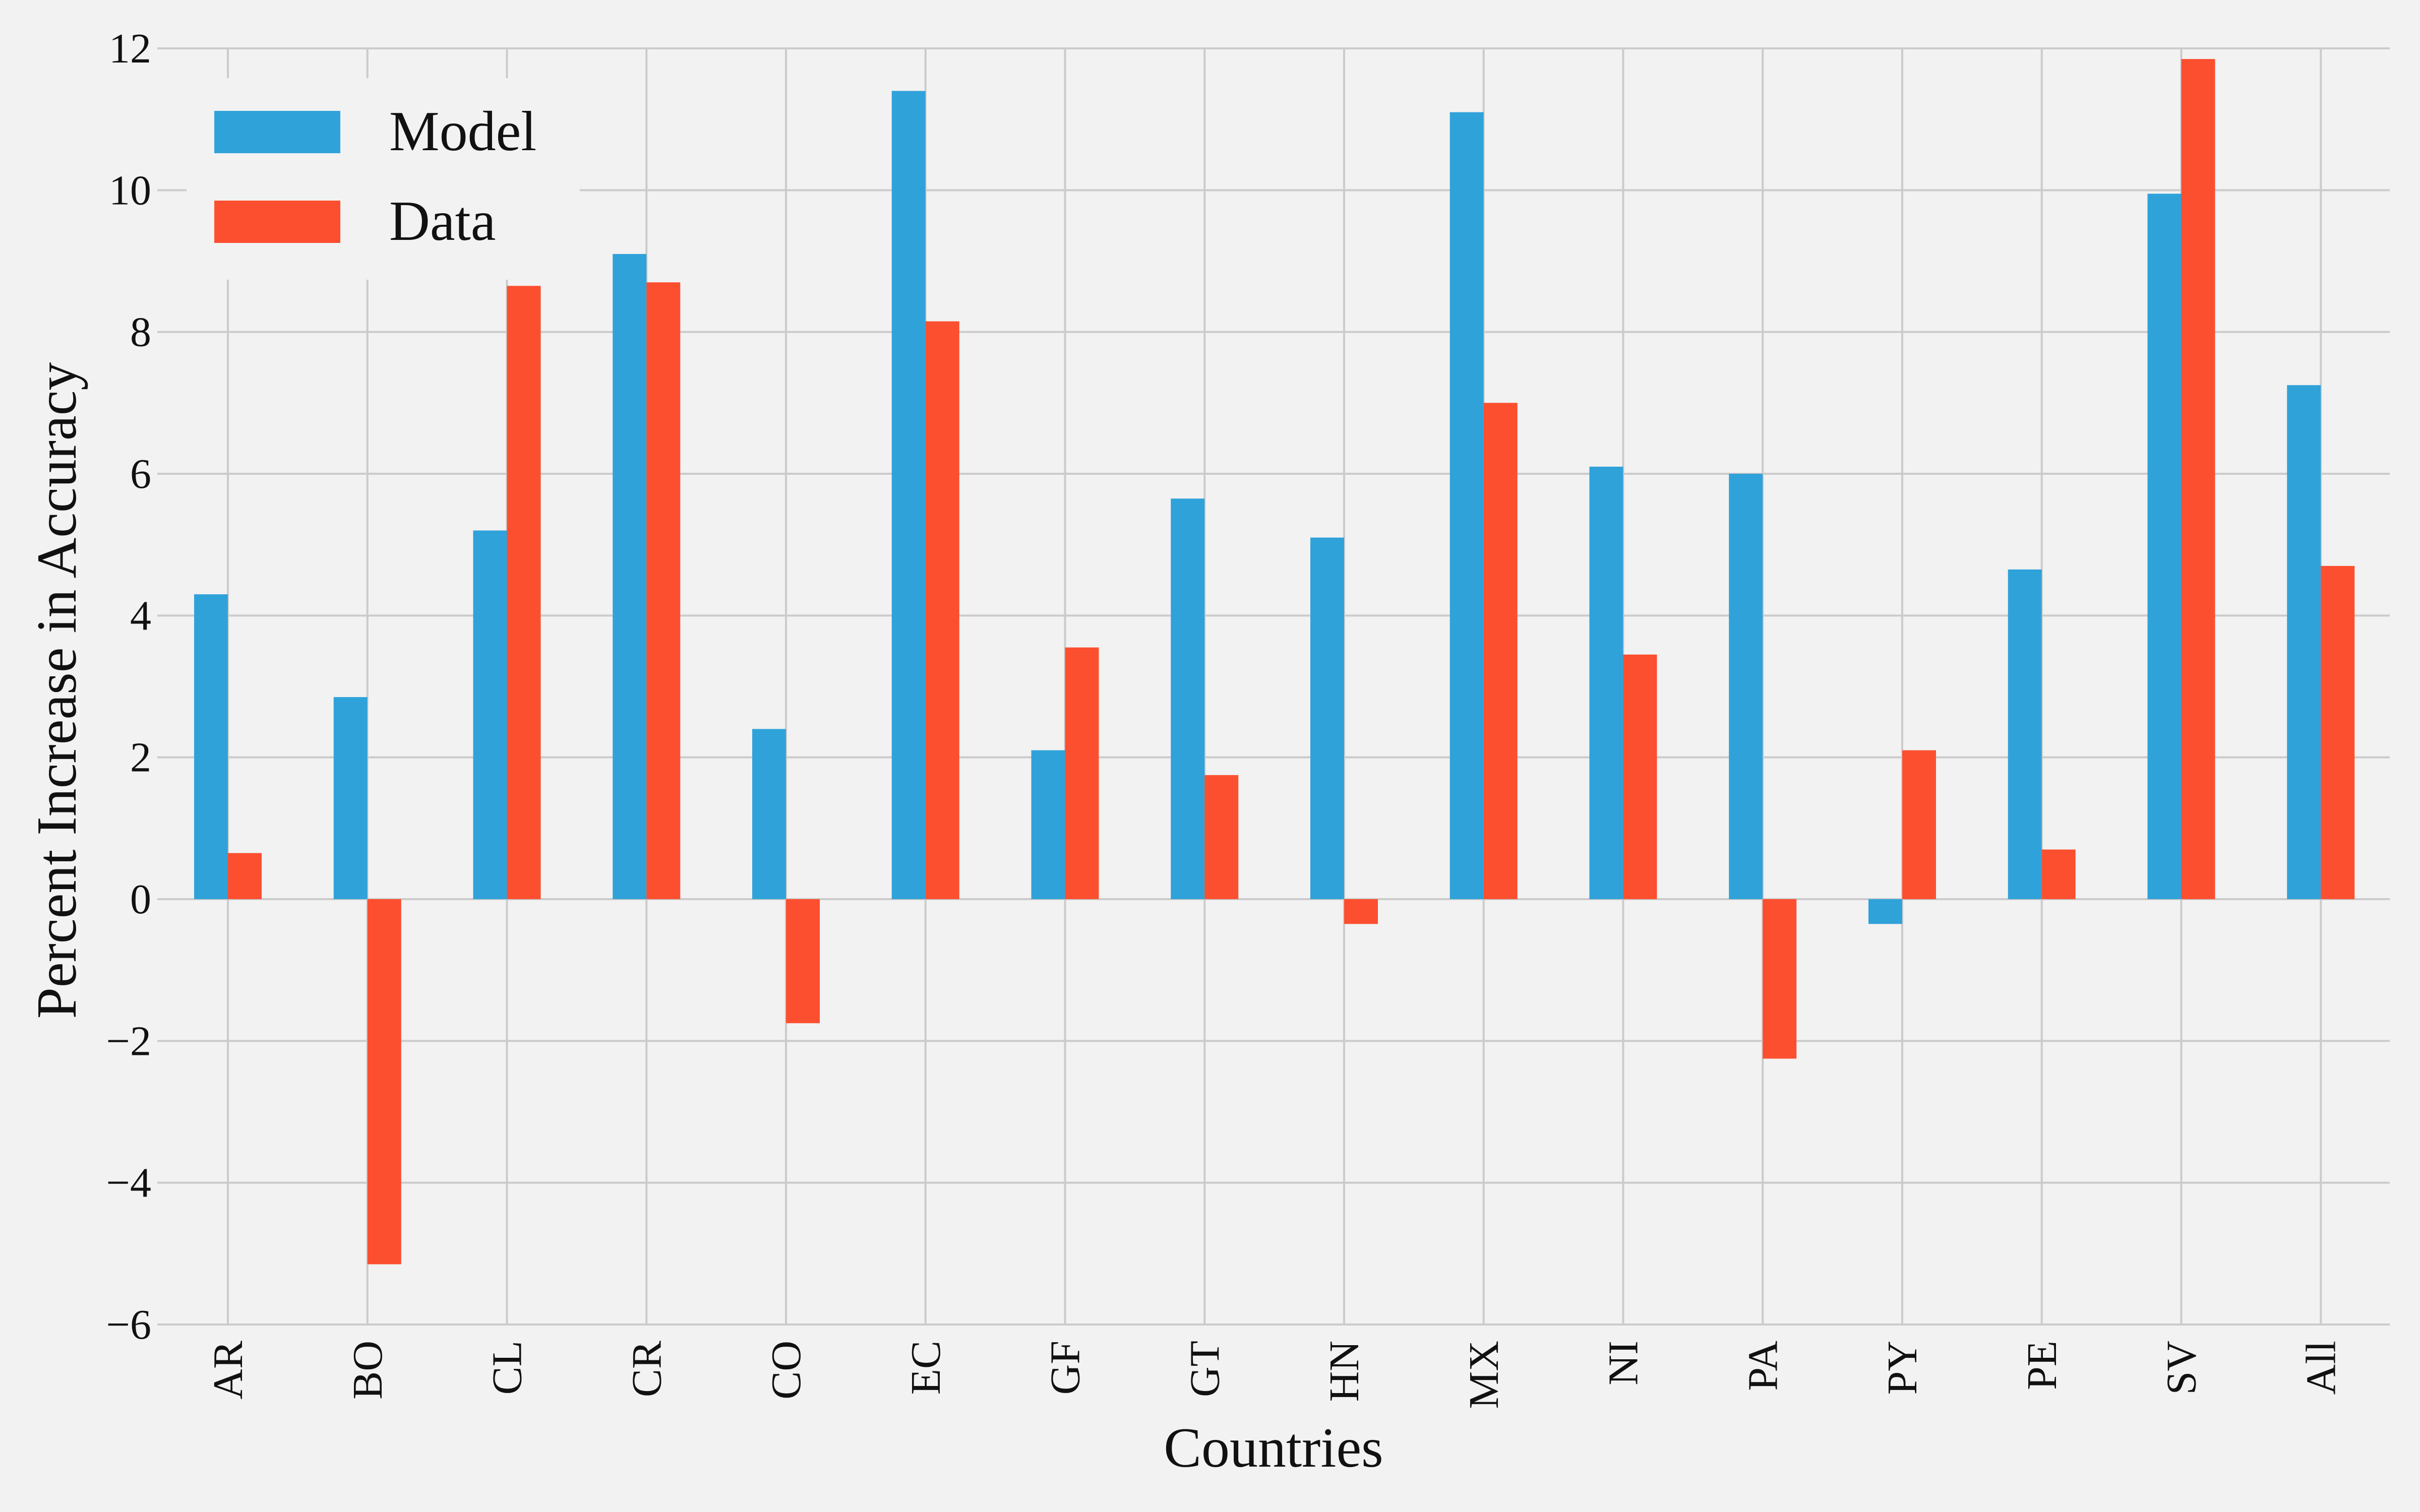  I want to click on x-tick-label: MX, so click(1484, 1375).